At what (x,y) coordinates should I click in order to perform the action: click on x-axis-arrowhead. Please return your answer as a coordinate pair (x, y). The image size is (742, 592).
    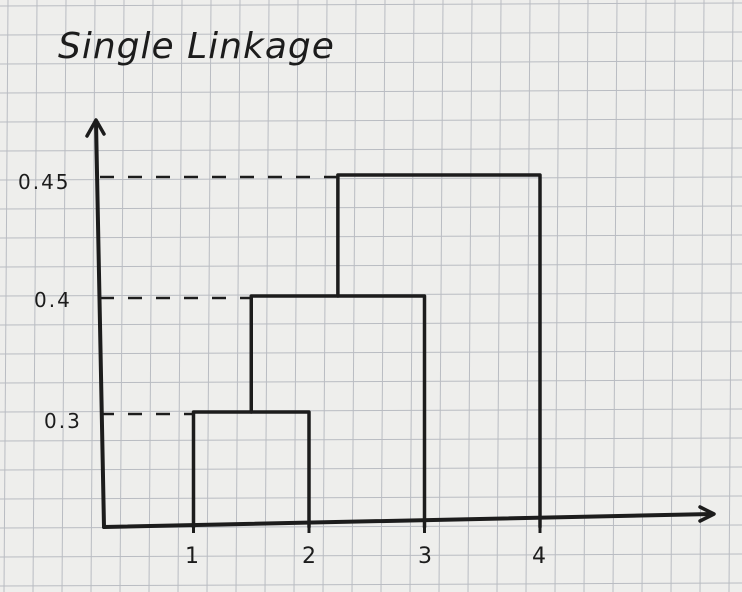
    Looking at the image, I should click on (707, 514).